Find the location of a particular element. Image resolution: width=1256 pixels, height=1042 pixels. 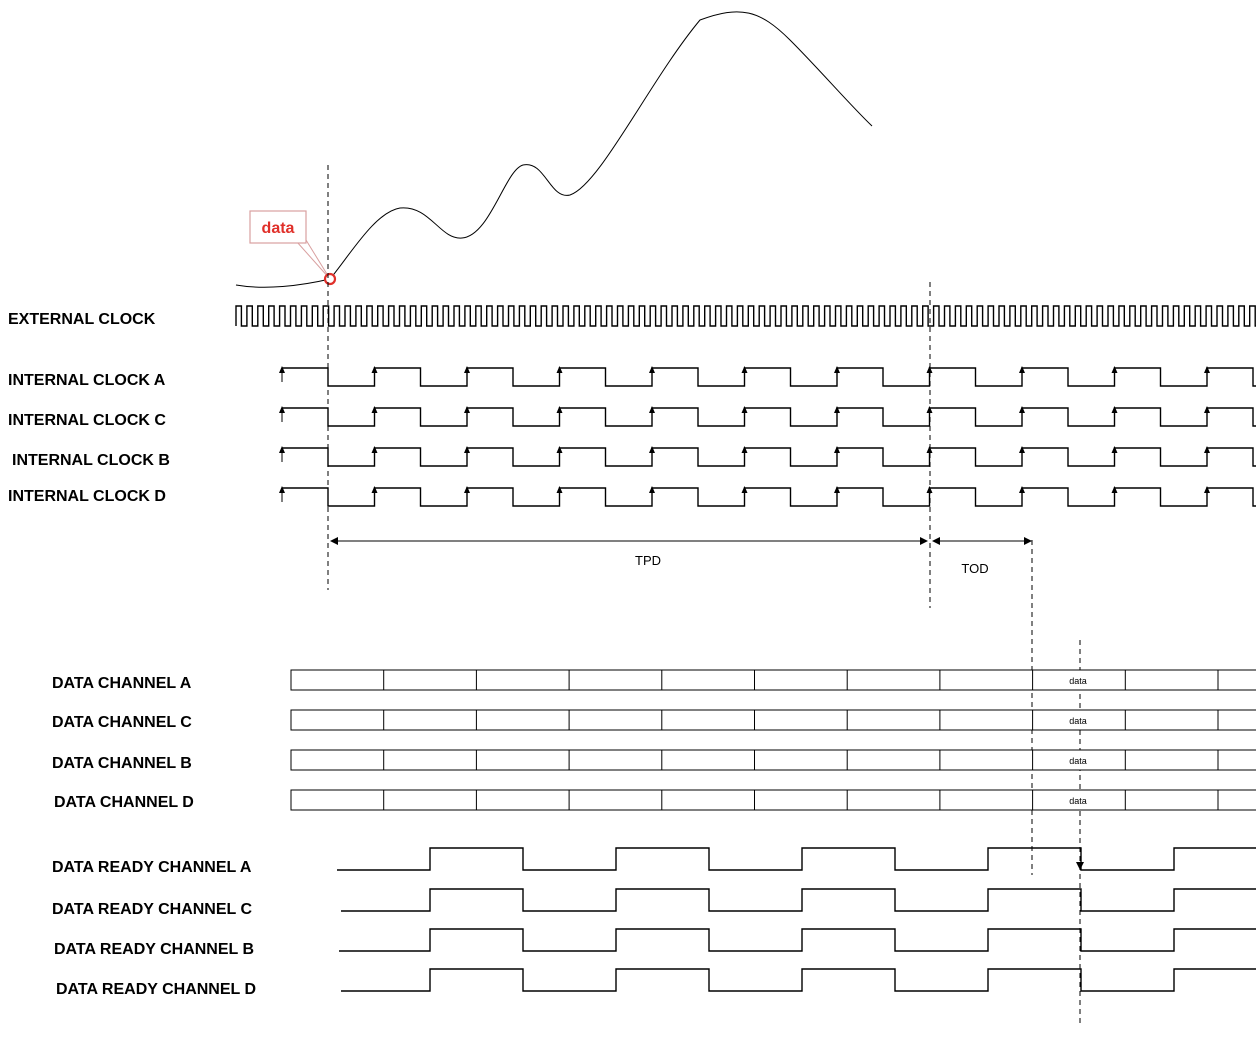

data-ready-waveforms is located at coordinates (796, 919).